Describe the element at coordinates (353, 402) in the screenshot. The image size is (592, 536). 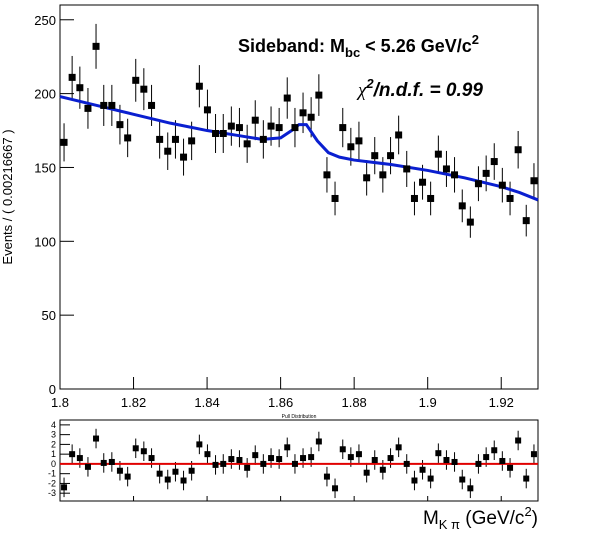
I see `x-tick-label: 1.88` at that location.